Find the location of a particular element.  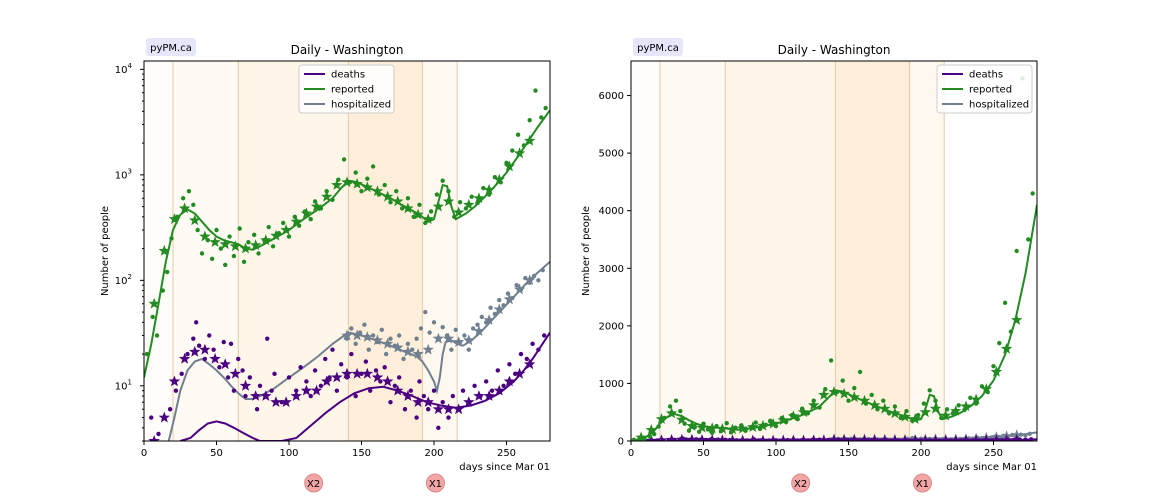

legend-frame is located at coordinates (984, 89).